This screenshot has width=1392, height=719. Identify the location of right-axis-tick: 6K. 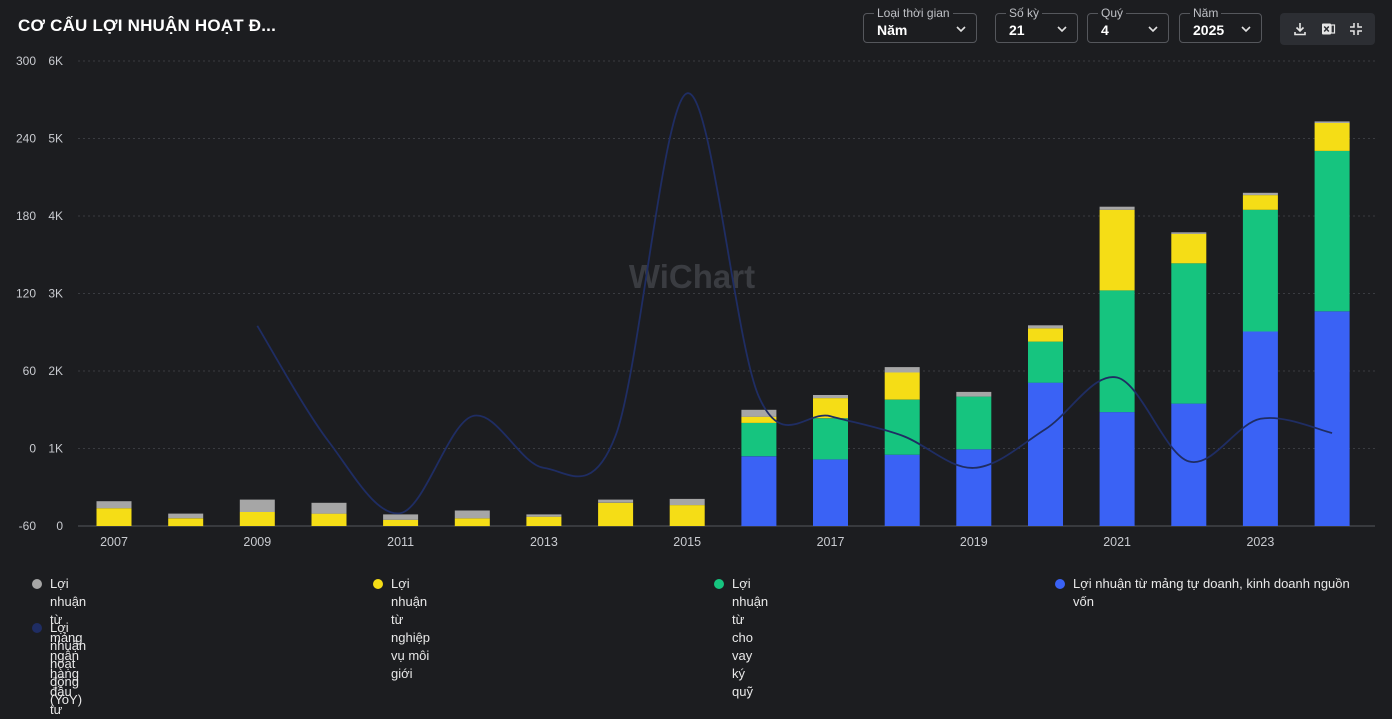
(55, 61).